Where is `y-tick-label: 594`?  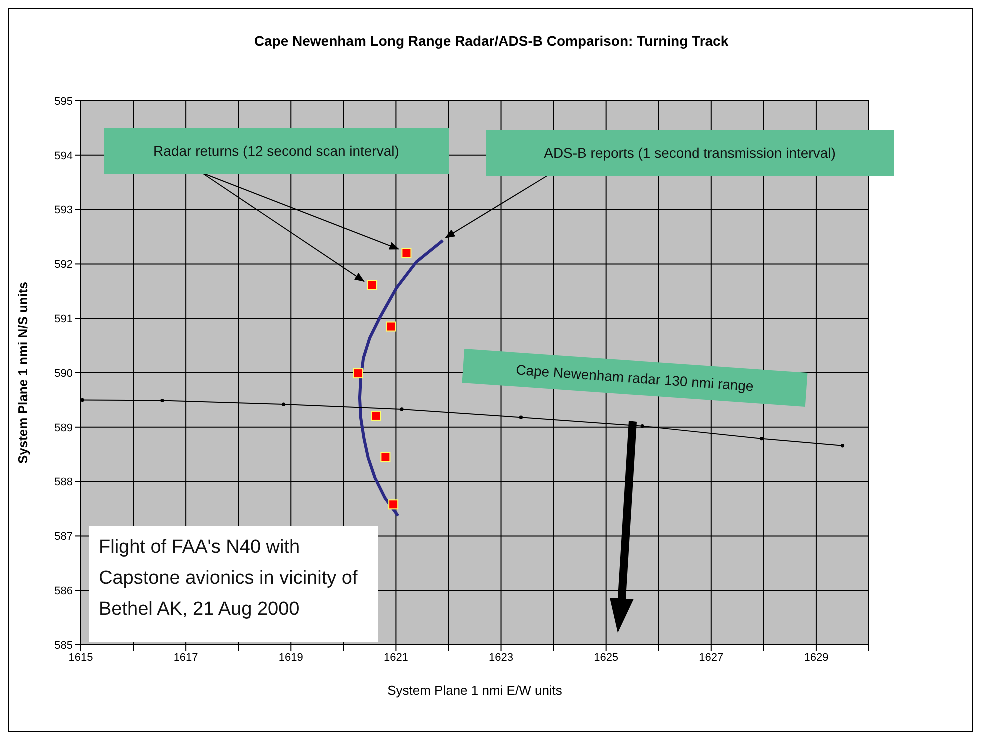 y-tick-label: 594 is located at coordinates (63, 156).